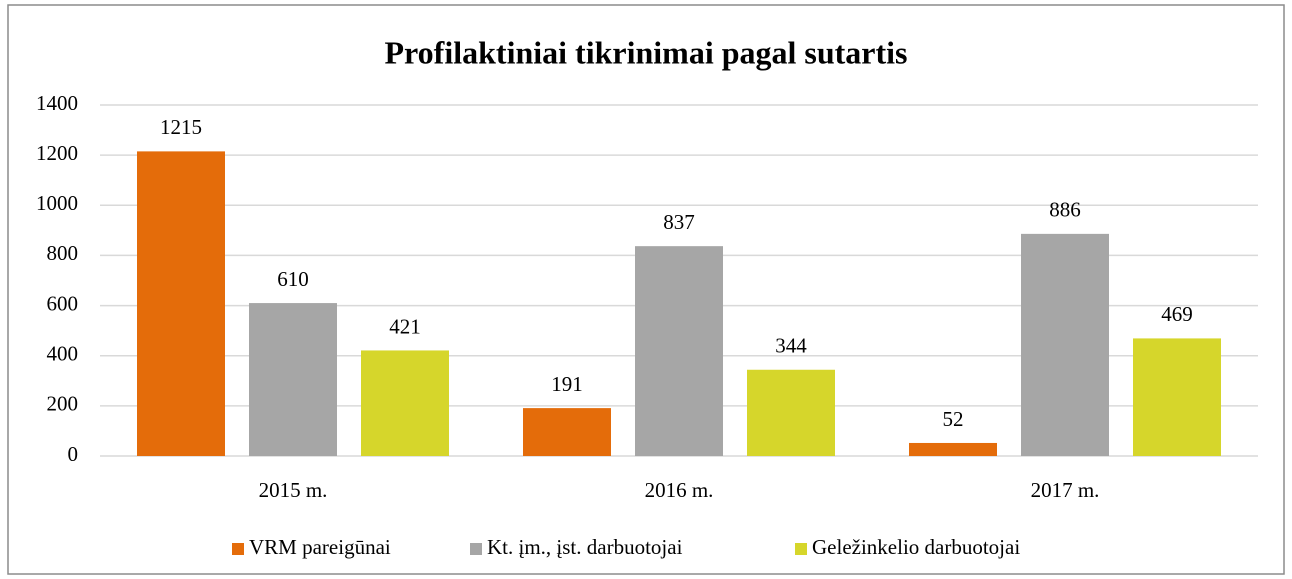  What do you see at coordinates (679, 490) in the screenshot?
I see `x-tick-label: 2016 m.` at bounding box center [679, 490].